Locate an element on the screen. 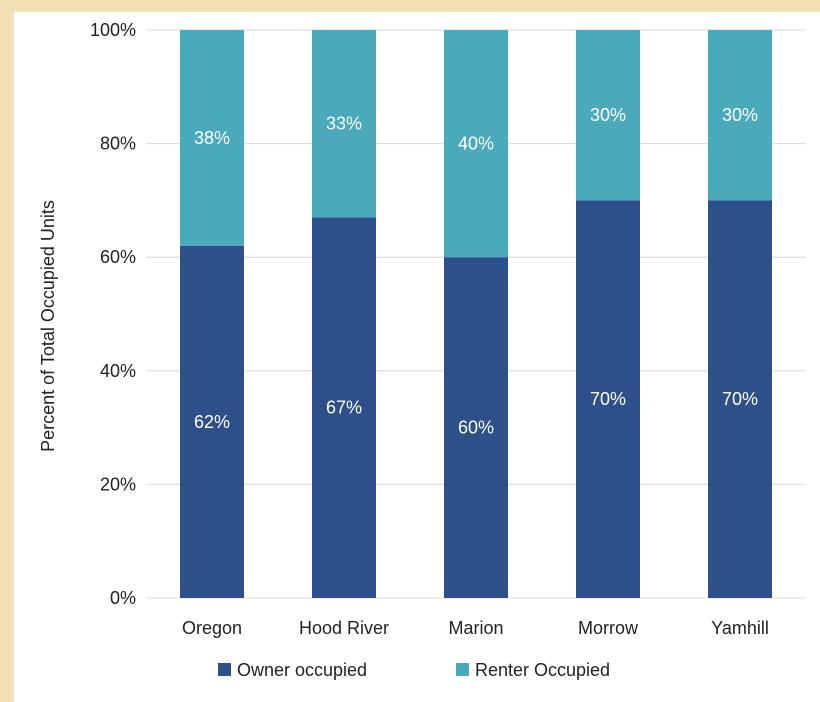 Image resolution: width=820 pixels, height=702 pixels. x-category-label: Marion is located at coordinates (475, 628).